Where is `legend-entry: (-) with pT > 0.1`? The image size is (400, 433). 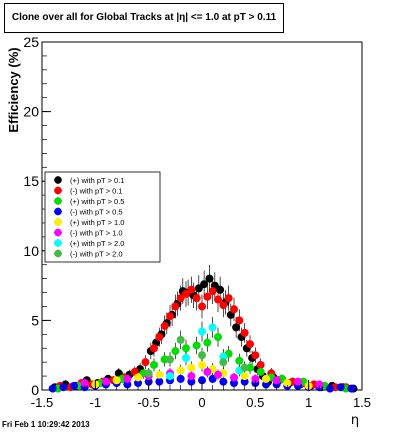 legend-entry: (-) with pT > 0.1 is located at coordinates (96, 191).